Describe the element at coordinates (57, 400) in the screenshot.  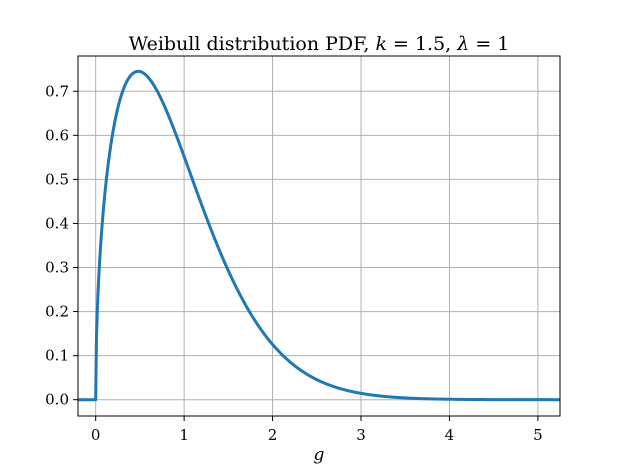
I see `y-tick-label: 0.0` at that location.